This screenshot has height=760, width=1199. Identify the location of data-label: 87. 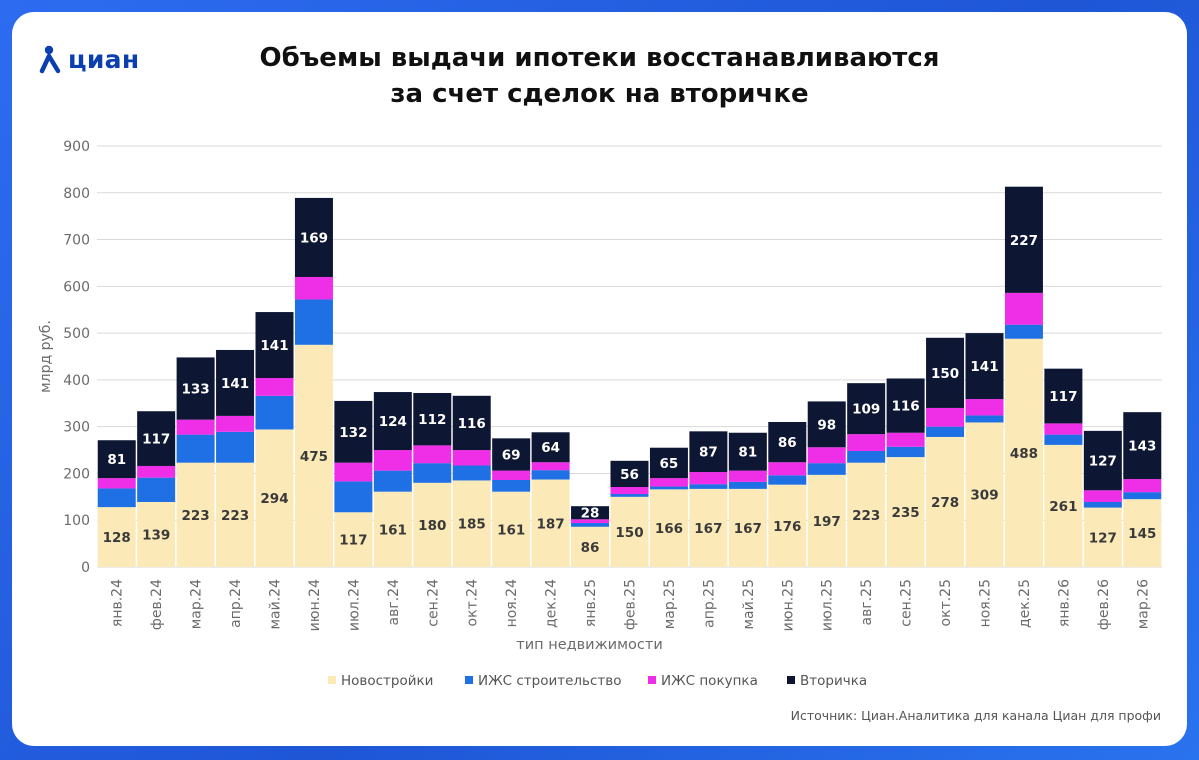
(708, 453).